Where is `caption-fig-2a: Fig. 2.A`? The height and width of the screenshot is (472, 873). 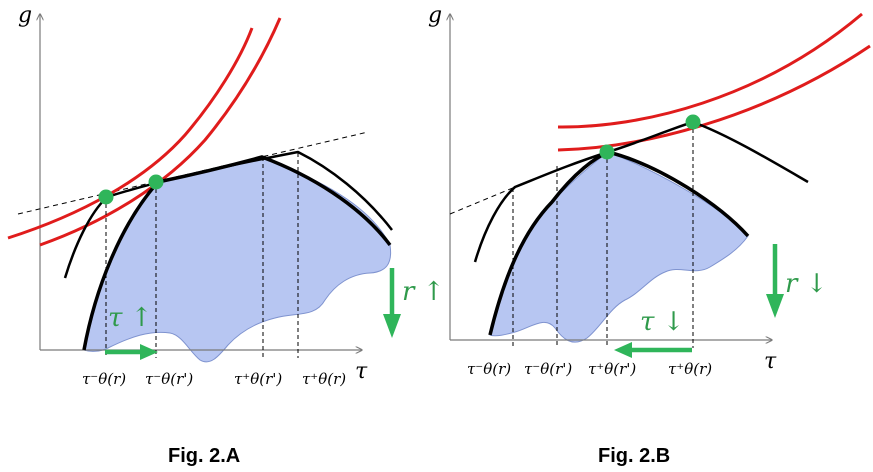
caption-fig-2a: Fig. 2.A is located at coordinates (204, 456).